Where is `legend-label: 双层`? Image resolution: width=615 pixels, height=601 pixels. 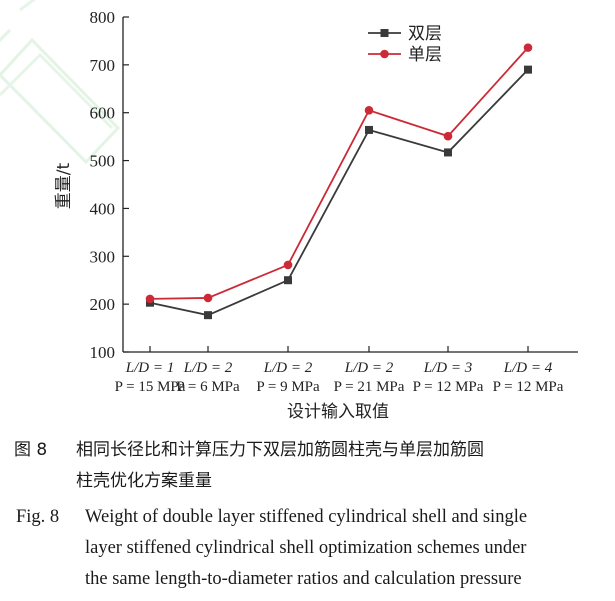
legend-label: 双层 is located at coordinates (425, 34).